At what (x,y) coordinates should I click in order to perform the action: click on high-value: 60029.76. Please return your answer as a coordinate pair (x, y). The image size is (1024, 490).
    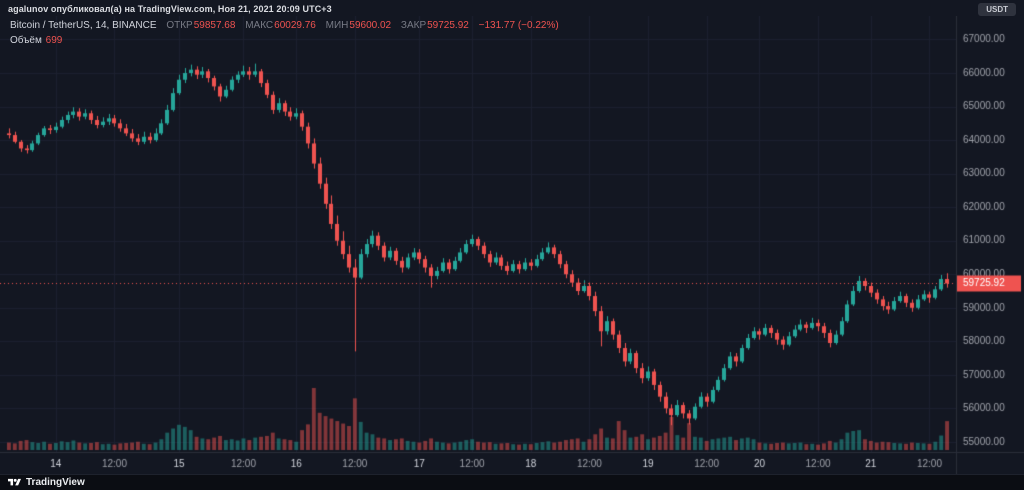
    Looking at the image, I should click on (295, 25).